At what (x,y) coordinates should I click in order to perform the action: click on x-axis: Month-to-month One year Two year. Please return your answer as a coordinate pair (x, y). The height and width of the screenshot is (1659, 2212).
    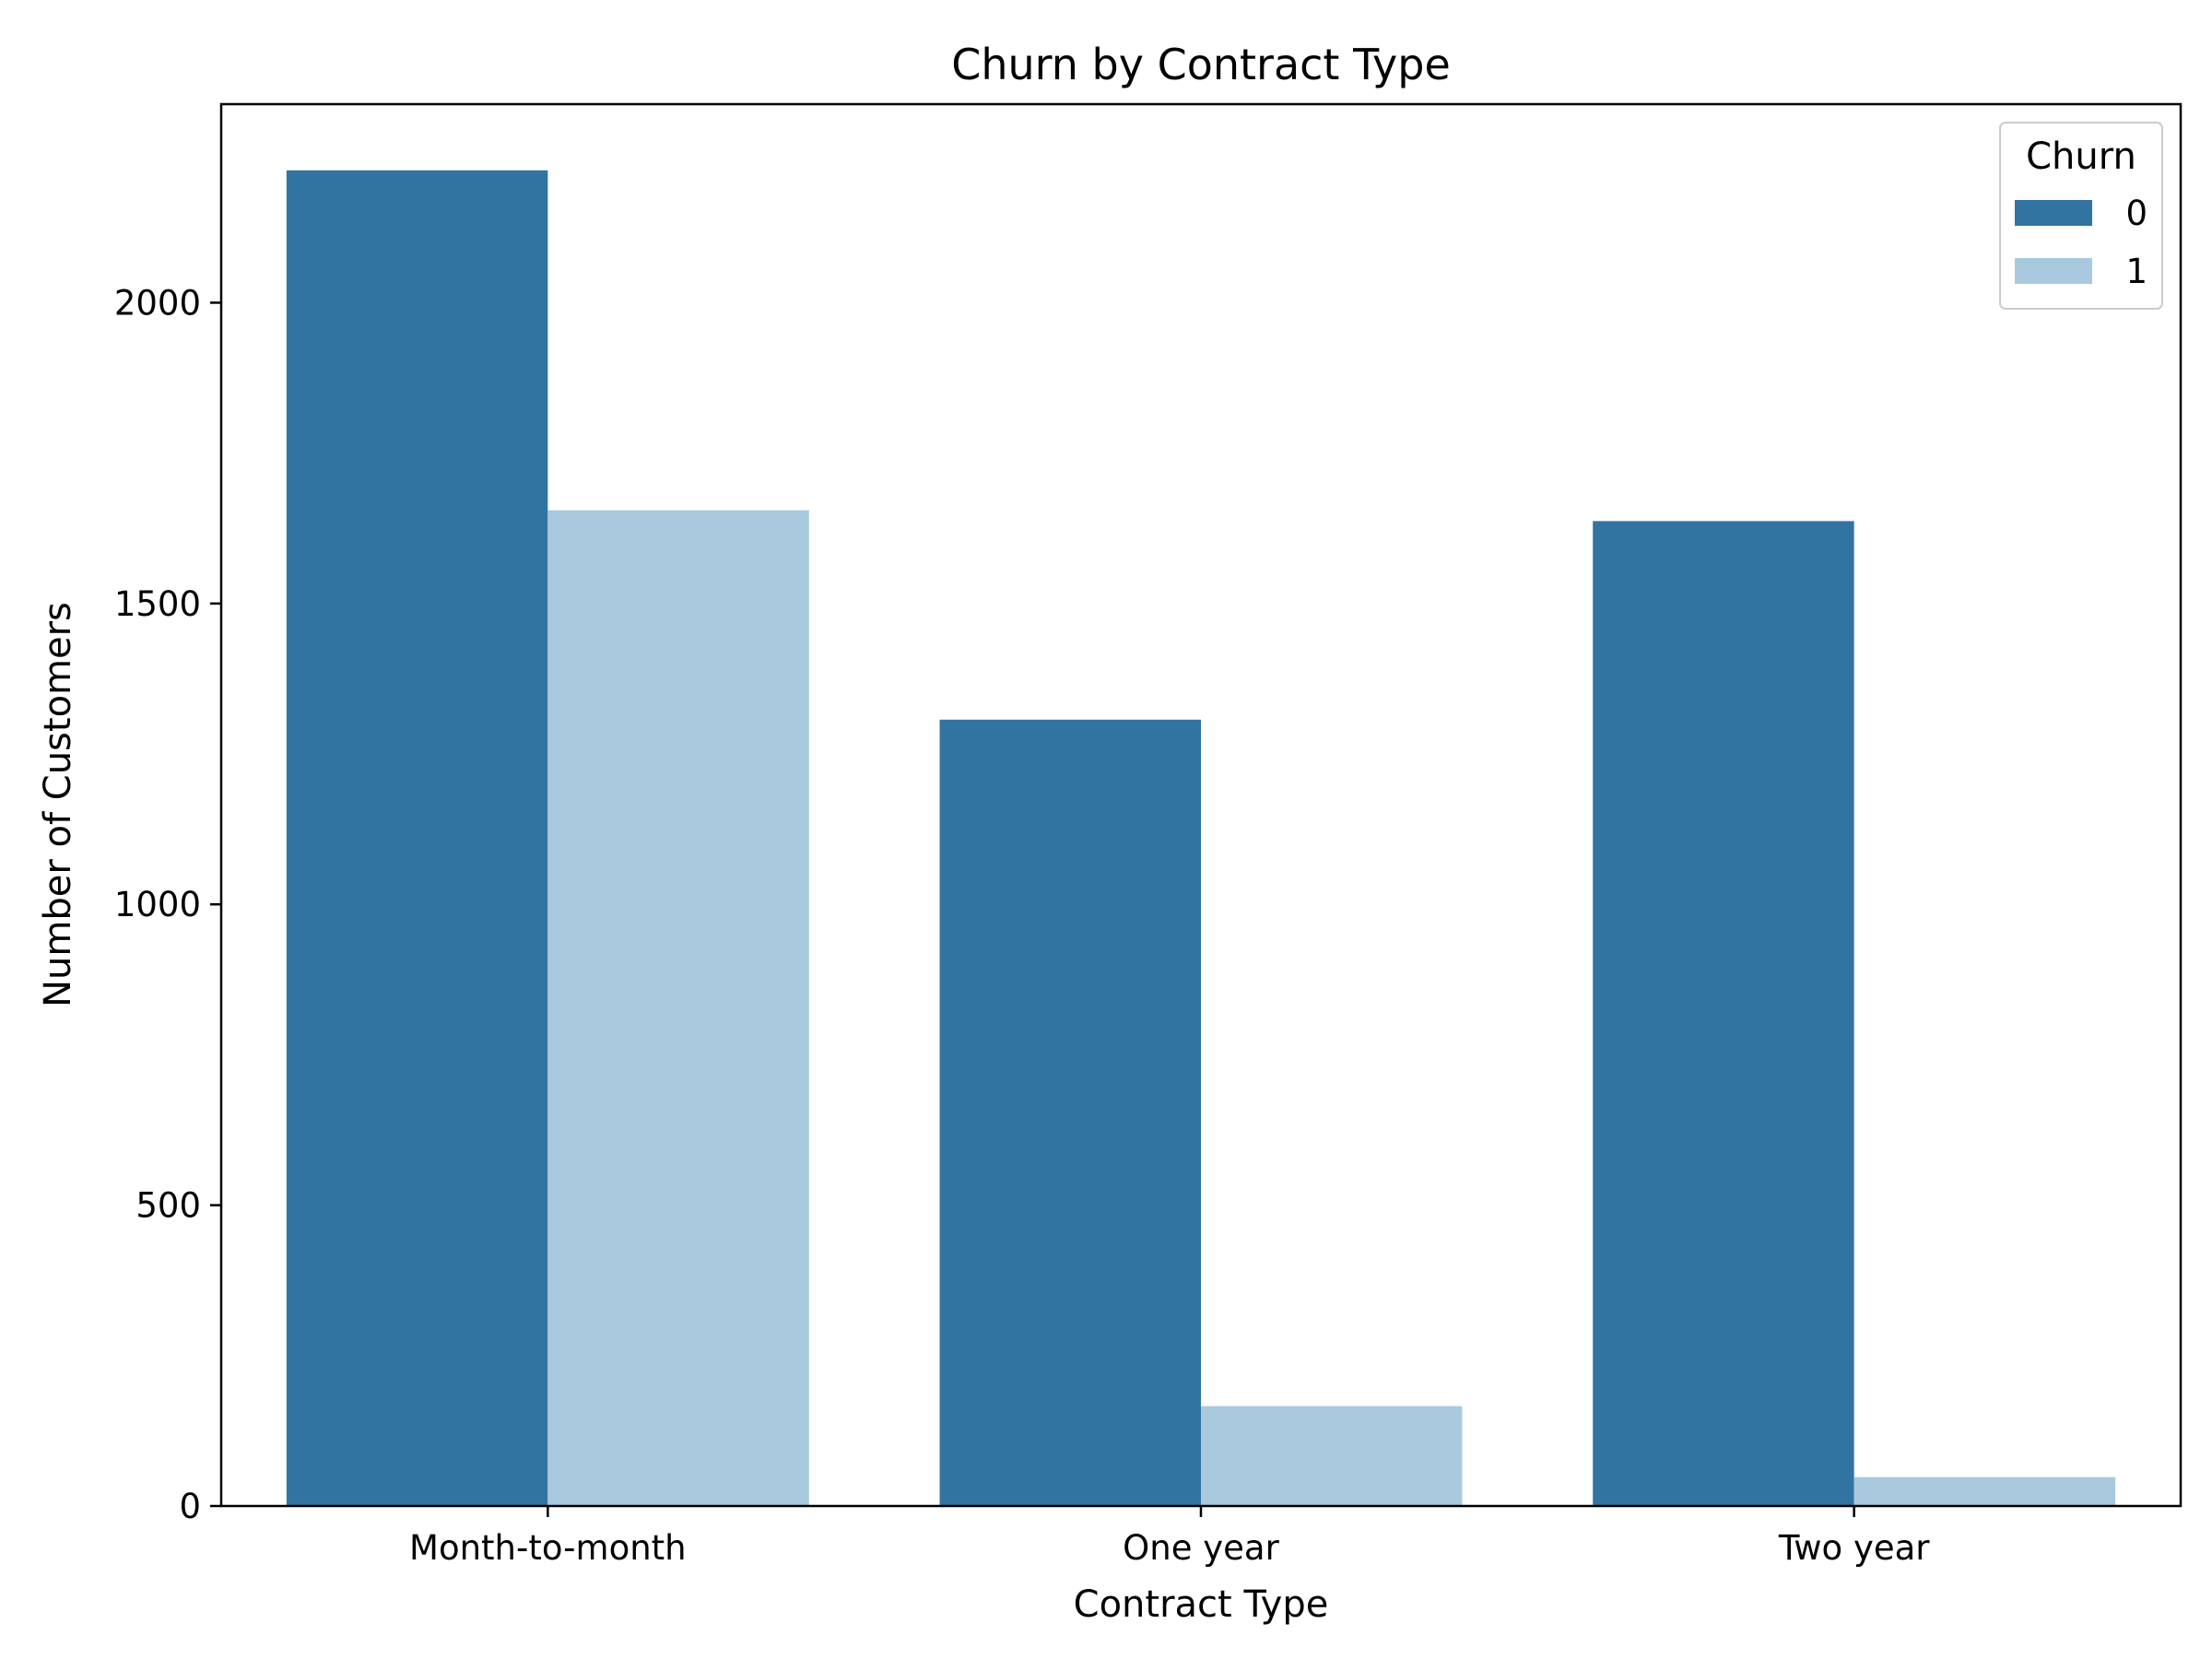
    Looking at the image, I should click on (1169, 1537).